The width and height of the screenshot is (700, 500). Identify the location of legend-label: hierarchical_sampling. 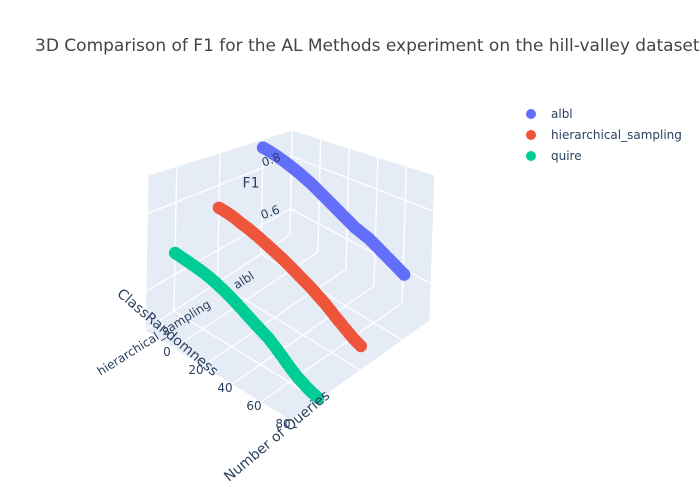
(616, 135).